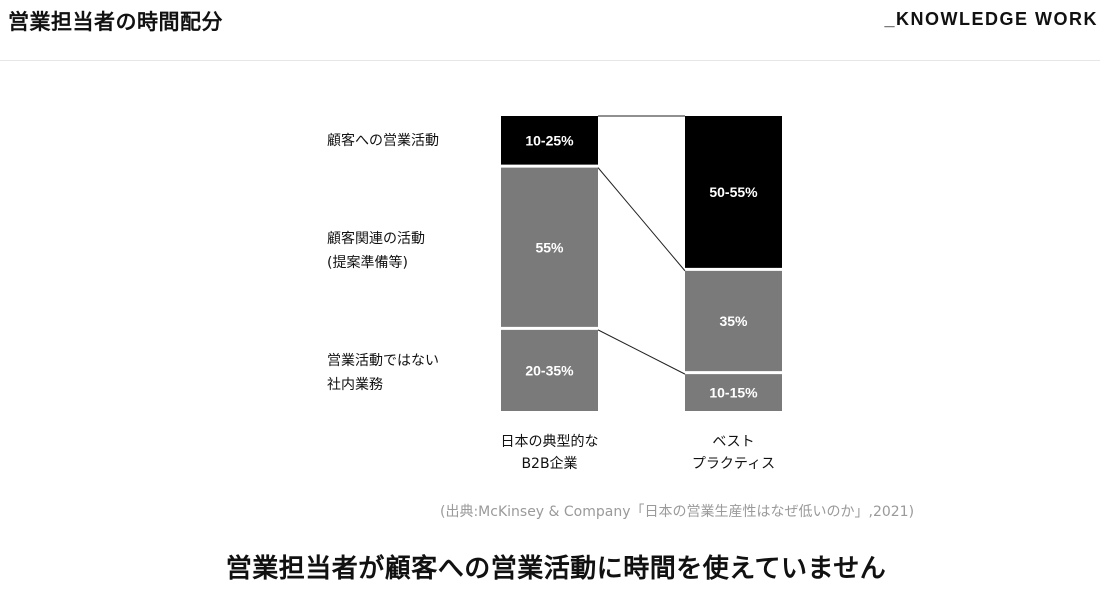 The image size is (1112, 592). I want to click on connector-lines, so click(641, 245).